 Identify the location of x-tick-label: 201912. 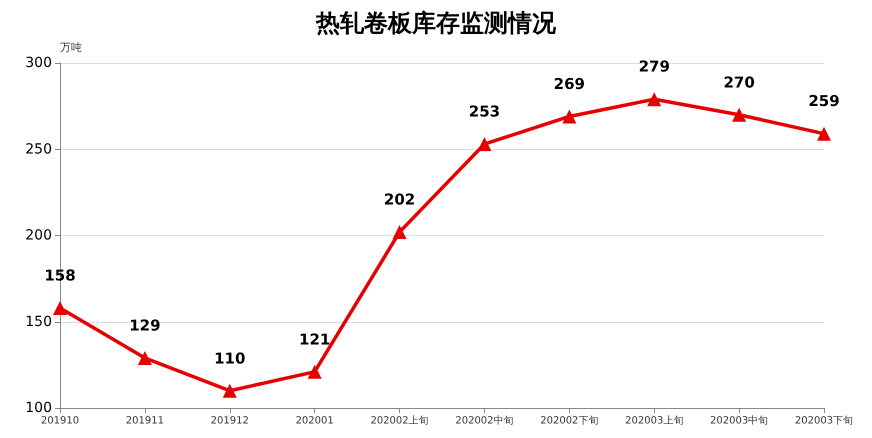
(229, 421).